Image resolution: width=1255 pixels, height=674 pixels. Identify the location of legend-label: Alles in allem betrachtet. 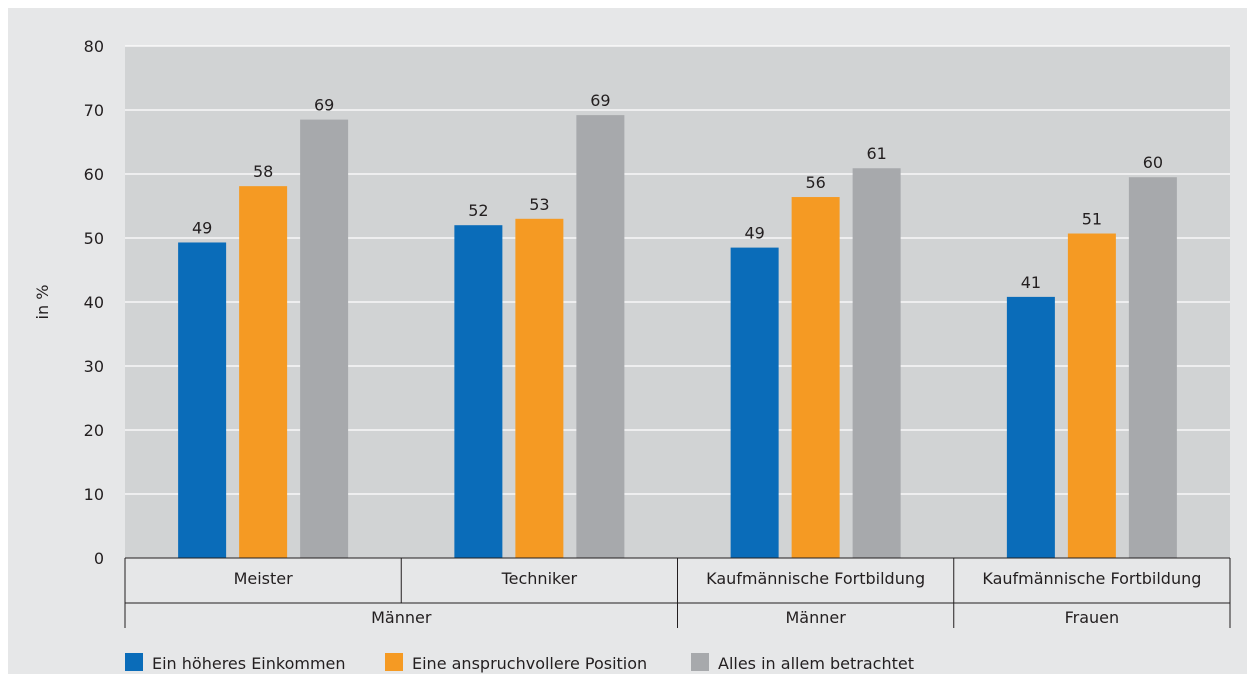
(816, 663).